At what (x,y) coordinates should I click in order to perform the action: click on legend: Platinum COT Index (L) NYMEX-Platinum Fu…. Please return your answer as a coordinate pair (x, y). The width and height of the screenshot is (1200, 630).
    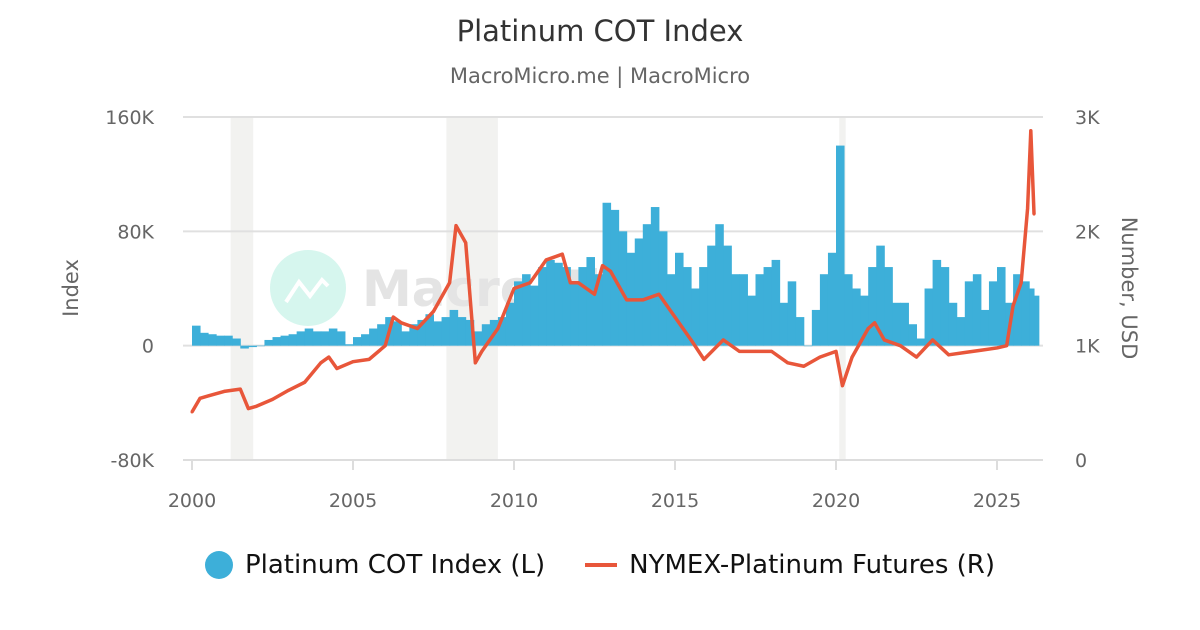
    Looking at the image, I should click on (600, 565).